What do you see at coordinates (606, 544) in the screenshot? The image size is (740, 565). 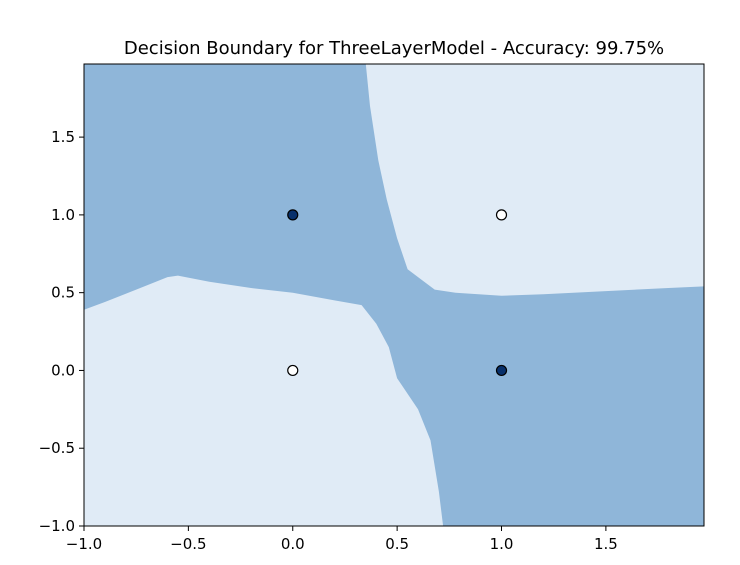 I see `x-tick-label: 1.5` at bounding box center [606, 544].